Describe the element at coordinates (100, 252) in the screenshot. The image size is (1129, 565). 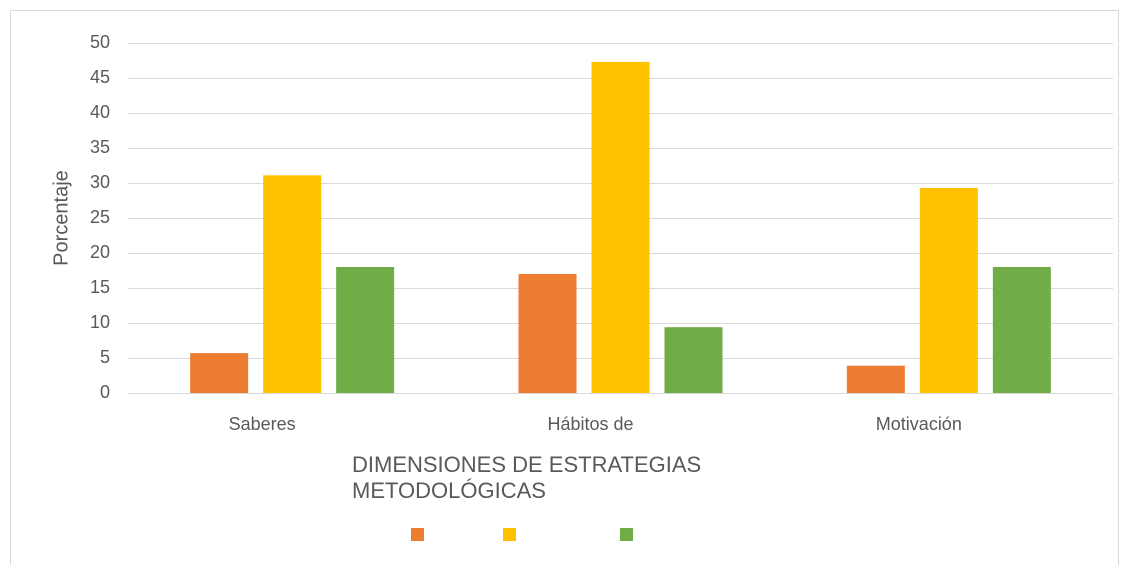
I see `y-tick-label: 20` at that location.